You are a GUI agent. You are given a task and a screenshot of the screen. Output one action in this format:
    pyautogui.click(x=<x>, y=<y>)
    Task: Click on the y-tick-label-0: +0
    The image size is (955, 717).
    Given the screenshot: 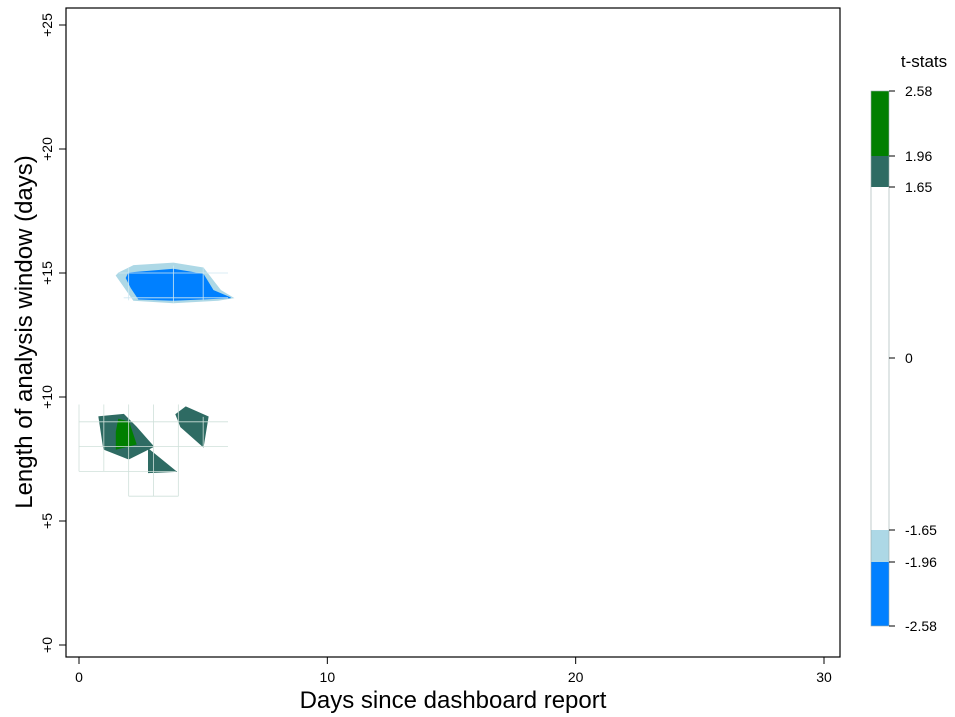 What is the action you would take?
    pyautogui.click(x=47, y=645)
    